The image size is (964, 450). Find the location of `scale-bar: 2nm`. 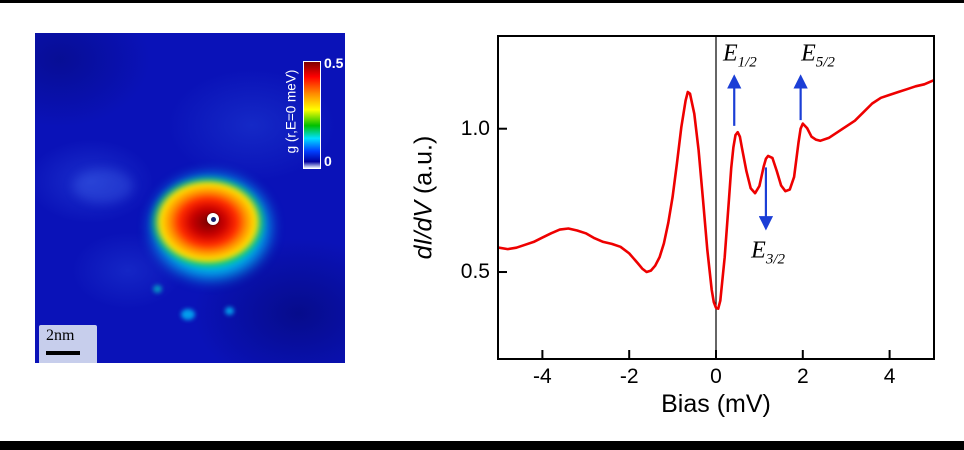

scale-bar: 2nm is located at coordinates (68, 344).